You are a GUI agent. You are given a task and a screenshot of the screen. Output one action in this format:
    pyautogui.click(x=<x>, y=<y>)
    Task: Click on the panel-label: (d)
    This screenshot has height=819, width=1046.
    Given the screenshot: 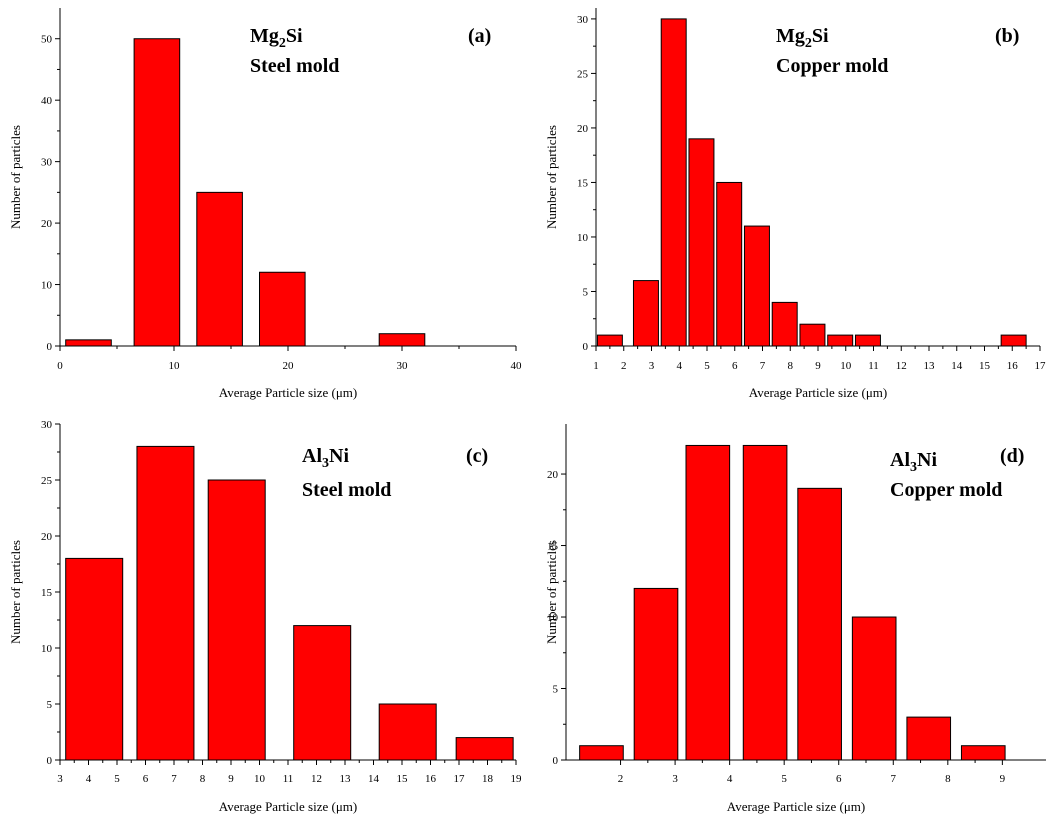 What is the action you would take?
    pyautogui.click(x=1012, y=456)
    